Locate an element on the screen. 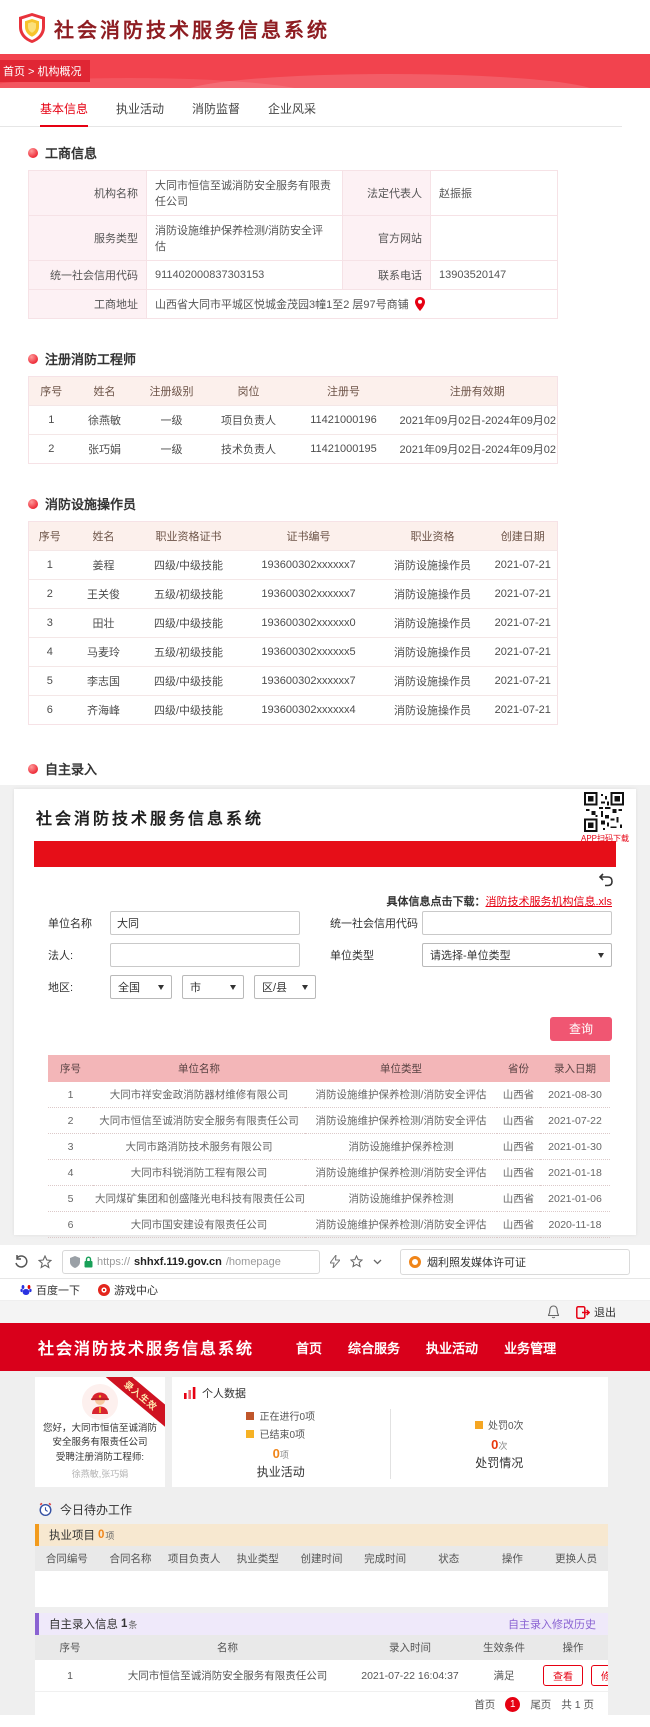 The image size is (650, 1727). back-icon is located at coordinates (606, 880).